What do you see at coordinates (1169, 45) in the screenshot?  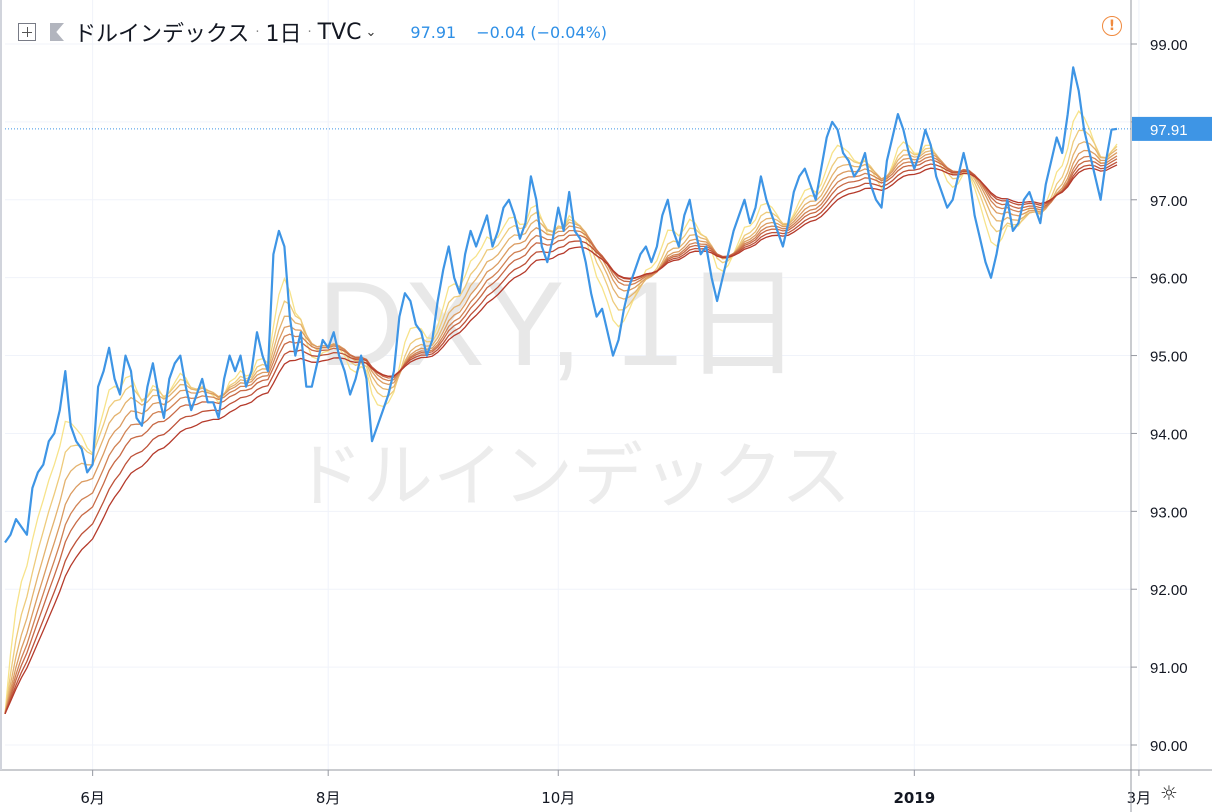 I see `y-tick-label: 99.00` at bounding box center [1169, 45].